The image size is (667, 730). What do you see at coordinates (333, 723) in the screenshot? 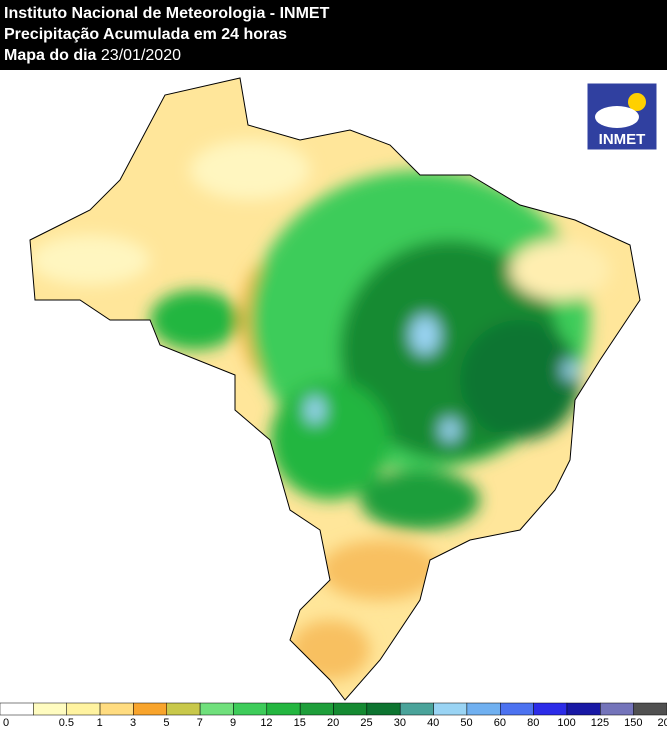
I see `legend-label: 20` at bounding box center [333, 723].